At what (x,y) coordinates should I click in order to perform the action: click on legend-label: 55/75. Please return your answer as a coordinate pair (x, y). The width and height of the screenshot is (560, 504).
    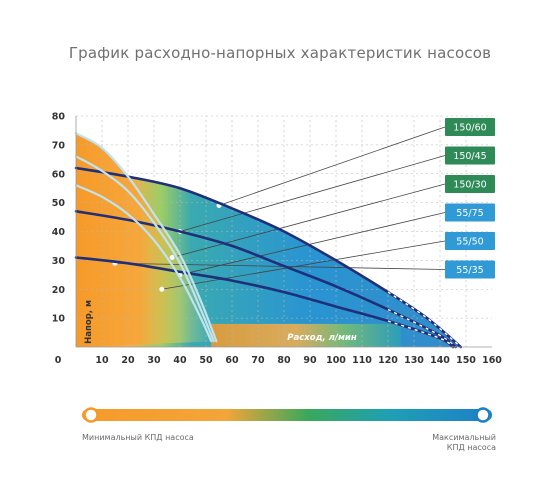
    Looking at the image, I should click on (469, 213).